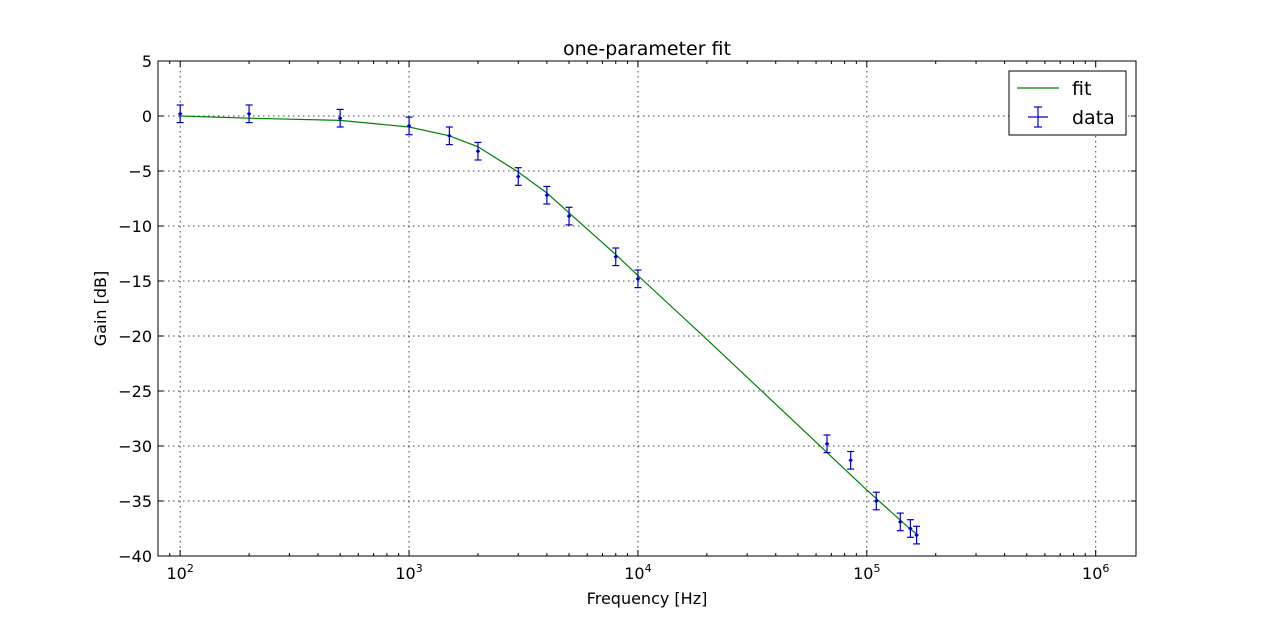 The width and height of the screenshot is (1262, 618). I want to click on y-tick-label: −35, so click(135, 501).